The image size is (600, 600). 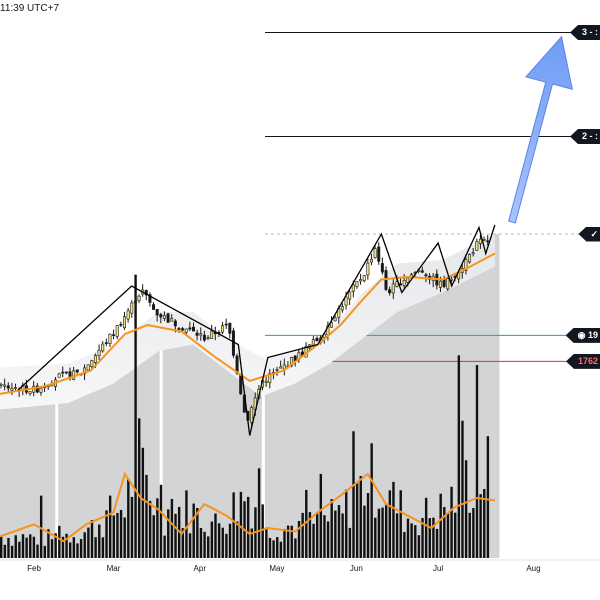 I want to click on stop-price-tag: 1762, so click(x=582, y=361).